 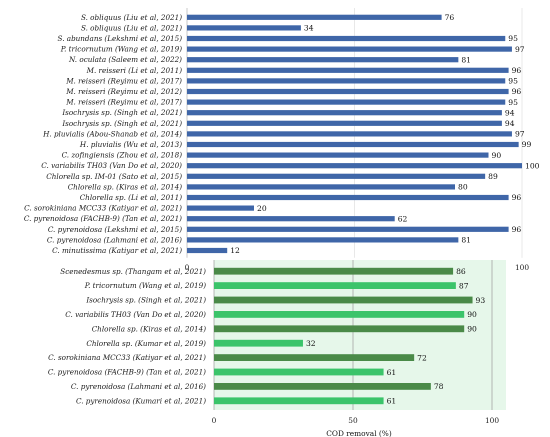 What do you see at coordinates (111, 165) in the screenshot?
I see `tp-category-label: C. variabilis TH03 (Van Do et al, 2020)` at bounding box center [111, 165].